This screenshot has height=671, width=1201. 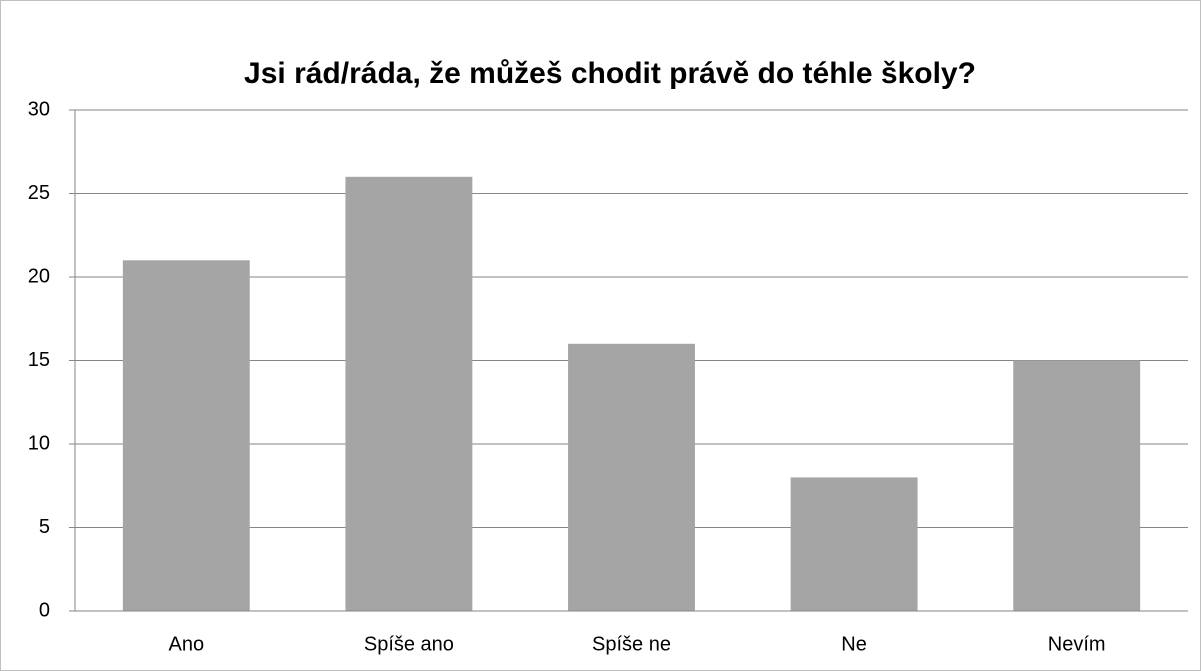 I want to click on x-tick-label: Spíše ano, so click(x=409, y=644).